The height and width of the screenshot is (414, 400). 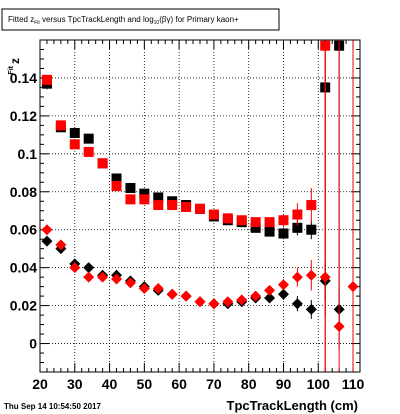 What do you see at coordinates (23, 230) in the screenshot?
I see `y-tick-label: 0.06` at bounding box center [23, 230].